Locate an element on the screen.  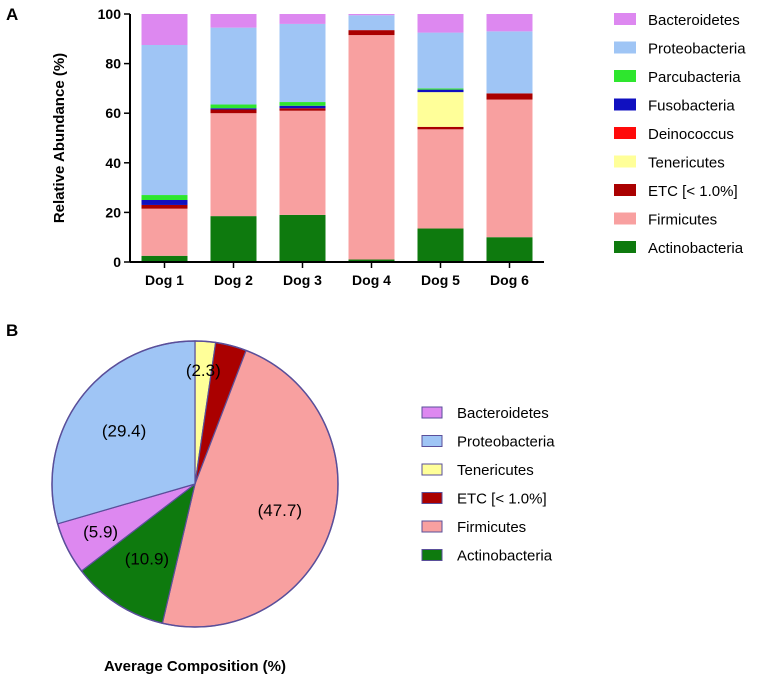
bar-segment-dog-4-firmicutes is located at coordinates (371, 147).